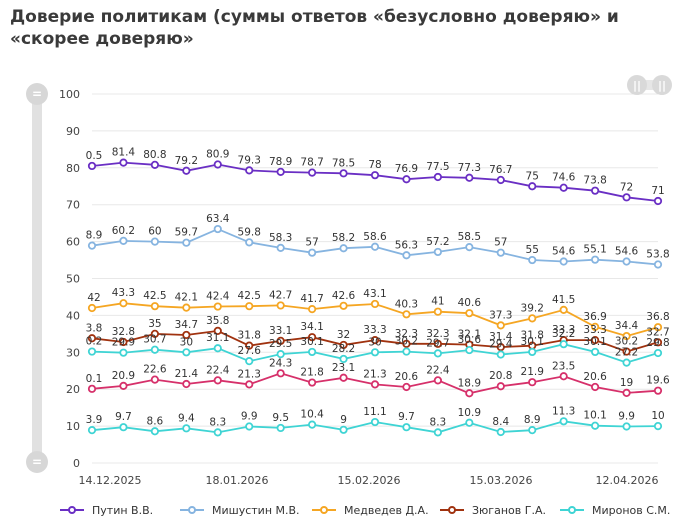 Image resolution: width=700 pixels, height=530 pixels. I want to click on data-label: 71, so click(657, 191).